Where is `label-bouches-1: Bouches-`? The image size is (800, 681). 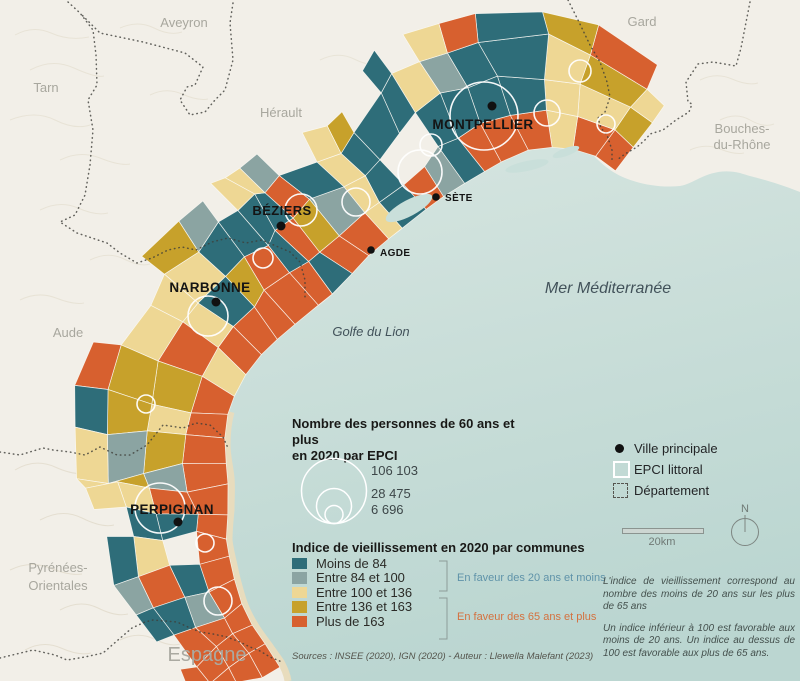 label-bouches-1: Bouches- is located at coordinates (742, 128).